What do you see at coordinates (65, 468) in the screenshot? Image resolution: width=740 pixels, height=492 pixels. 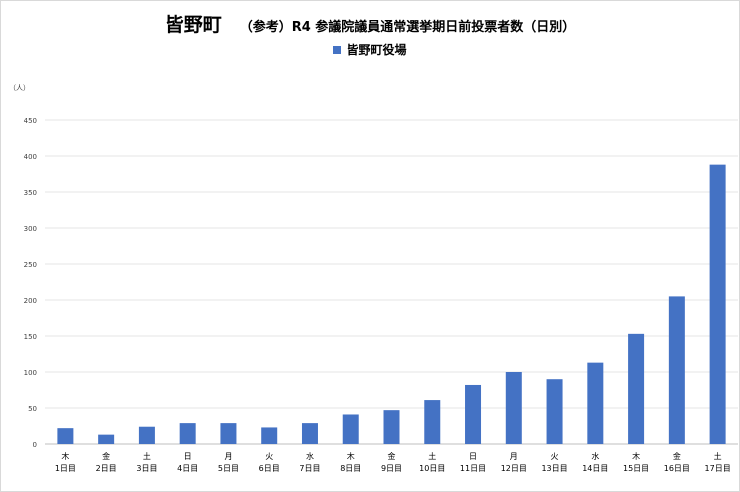 I see `x-tick-label: 1日目` at bounding box center [65, 468].